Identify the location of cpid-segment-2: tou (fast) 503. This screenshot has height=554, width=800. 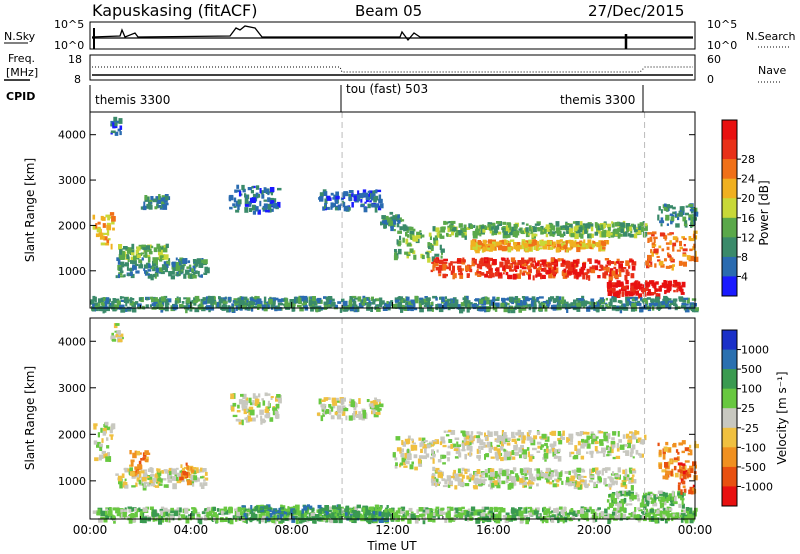
(387, 89).